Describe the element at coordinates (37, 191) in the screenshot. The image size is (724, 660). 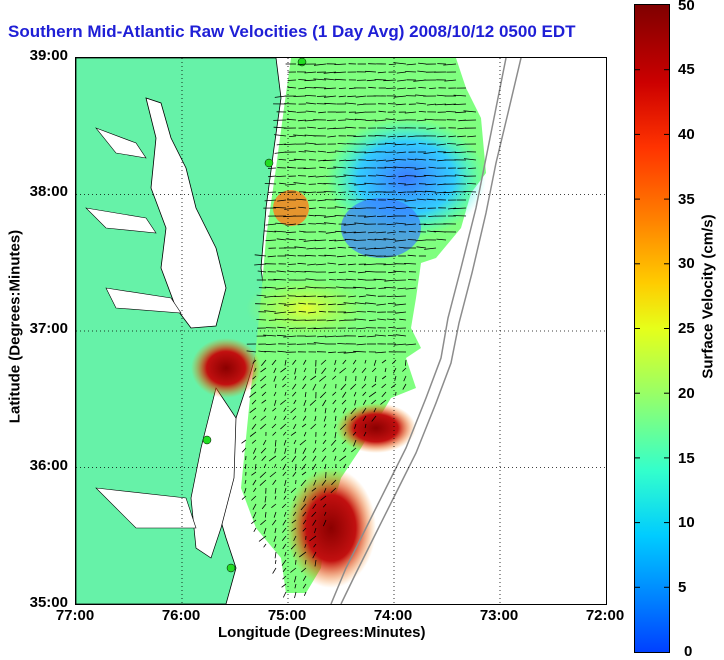
I see `y-tick-label: 38:00` at that location.